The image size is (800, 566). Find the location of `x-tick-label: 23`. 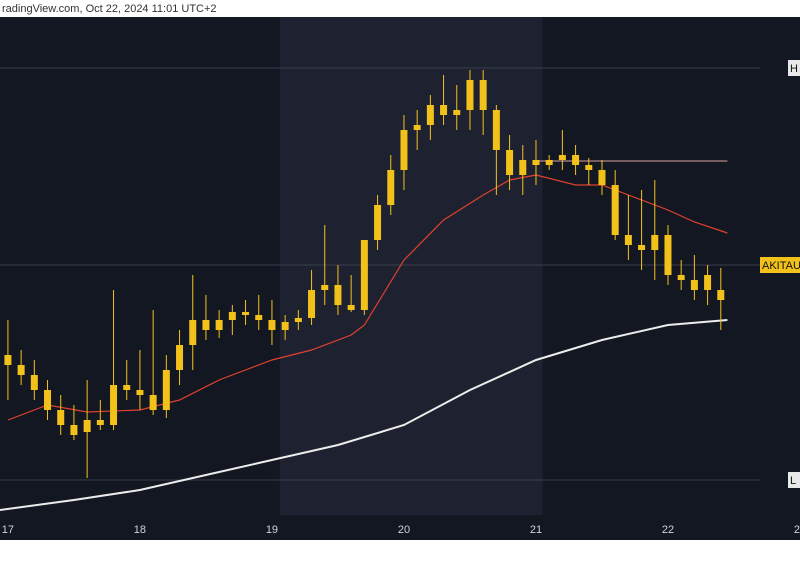

x-tick-label: 23 is located at coordinates (797, 530).